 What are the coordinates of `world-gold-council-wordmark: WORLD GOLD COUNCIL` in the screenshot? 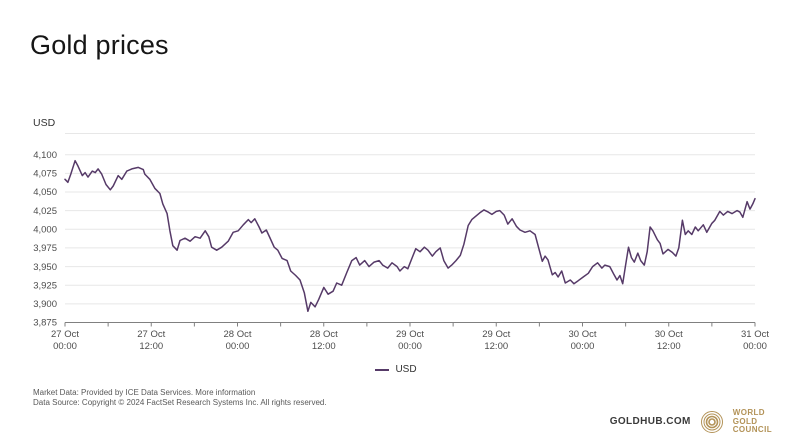 It's located at (752, 421).